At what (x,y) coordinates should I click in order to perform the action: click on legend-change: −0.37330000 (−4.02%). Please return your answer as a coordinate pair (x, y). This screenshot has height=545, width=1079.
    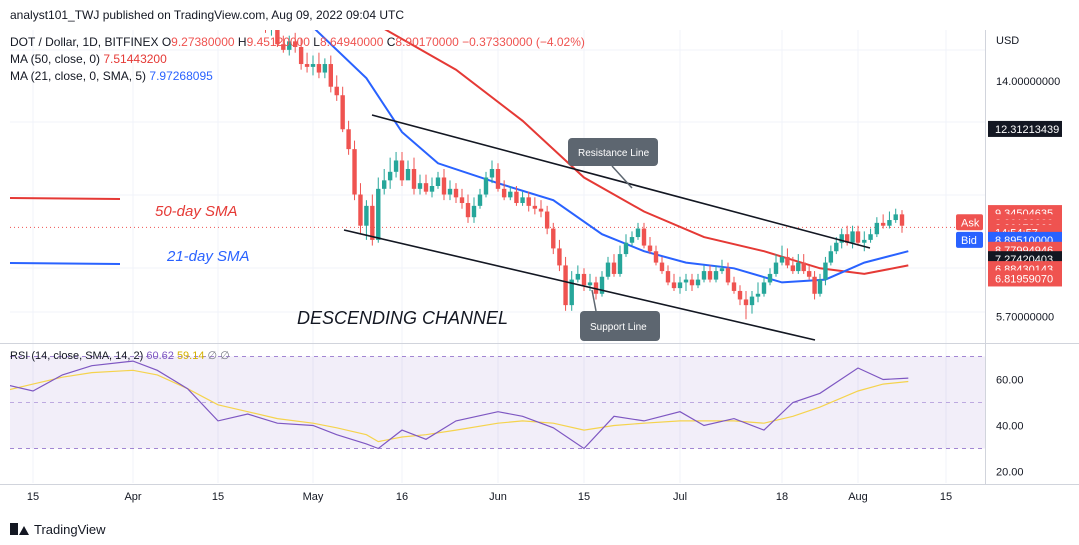
    Looking at the image, I should click on (523, 42).